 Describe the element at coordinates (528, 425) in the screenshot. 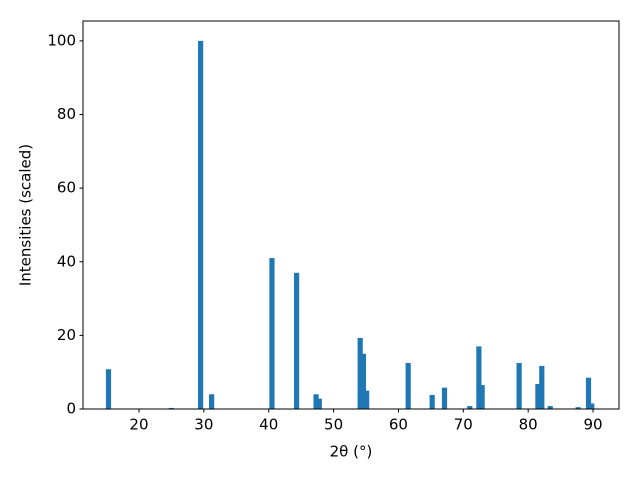

I see `x-tick-label: 80` at that location.